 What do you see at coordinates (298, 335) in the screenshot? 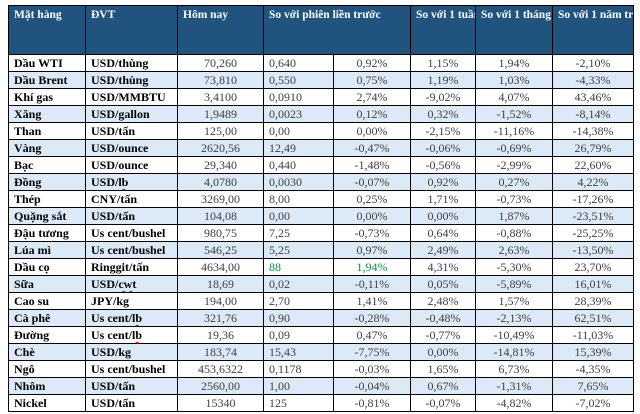
I see `session-change-cell: 0,09` at bounding box center [298, 335].